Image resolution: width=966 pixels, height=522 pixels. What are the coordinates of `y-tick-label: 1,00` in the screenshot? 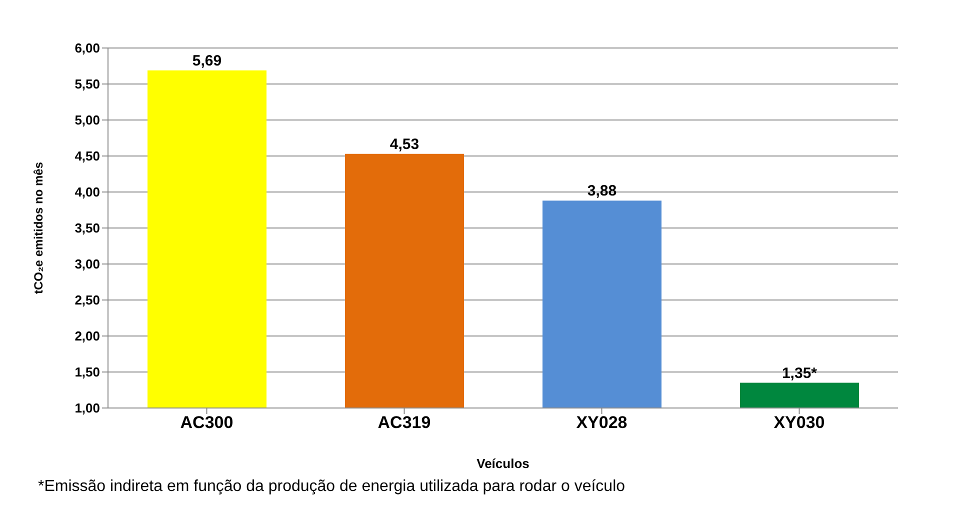 It's located at (87, 408).